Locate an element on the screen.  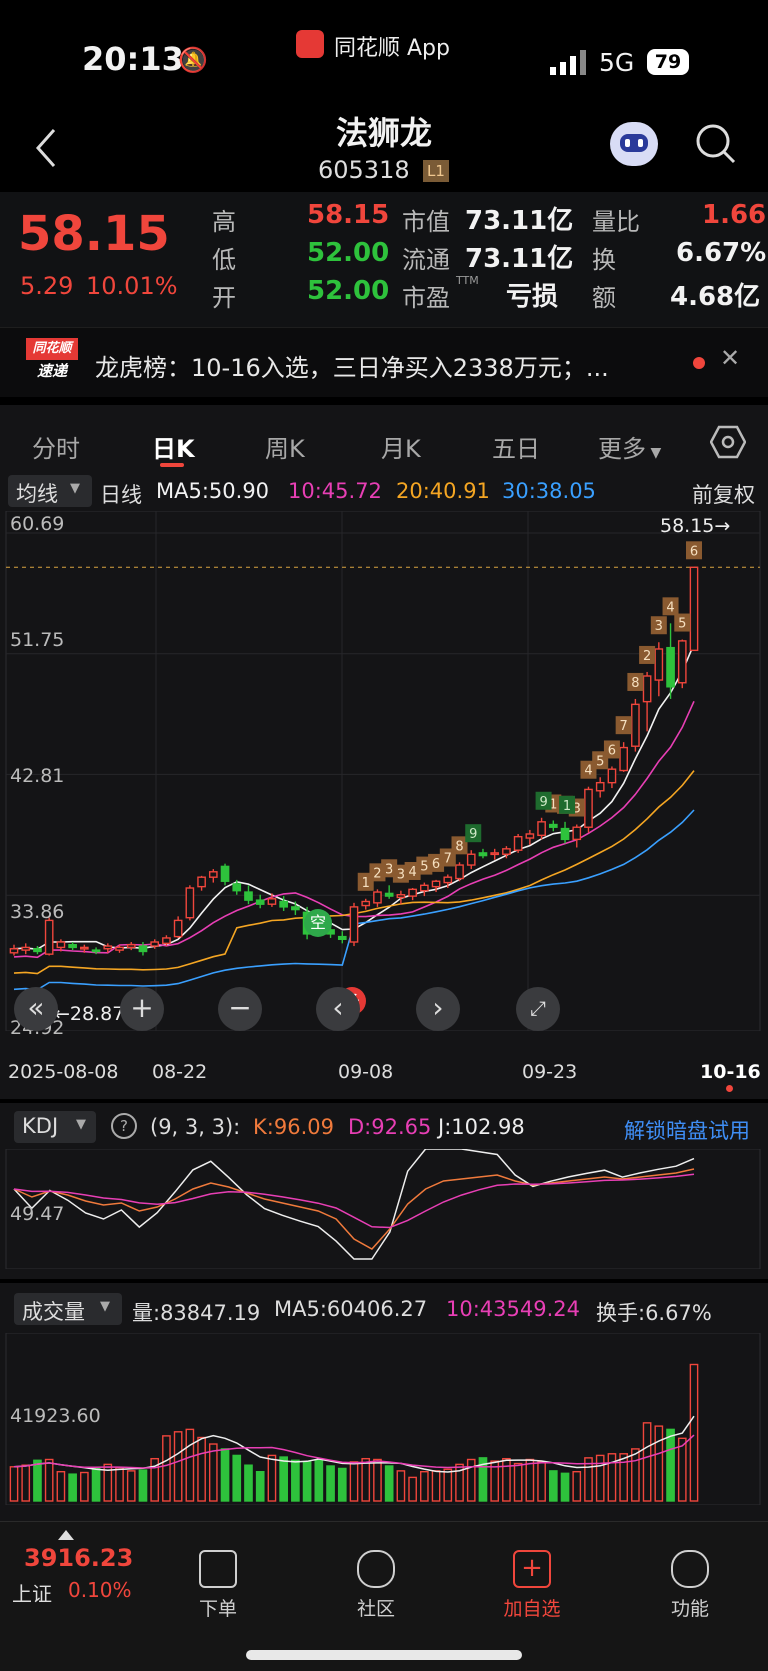
kdj-d-value: D:92.65 is located at coordinates (390, 1127).